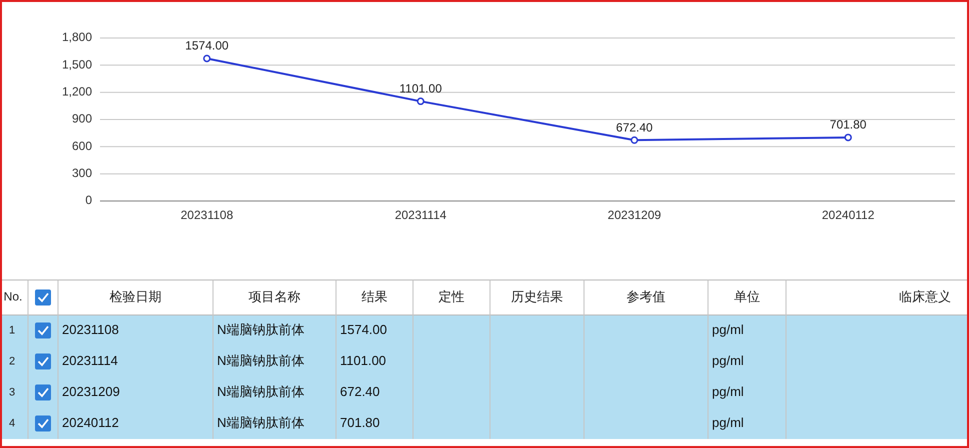 This screenshot has height=448, width=969. What do you see at coordinates (747, 296) in the screenshot?
I see `text: 单位` at bounding box center [747, 296].